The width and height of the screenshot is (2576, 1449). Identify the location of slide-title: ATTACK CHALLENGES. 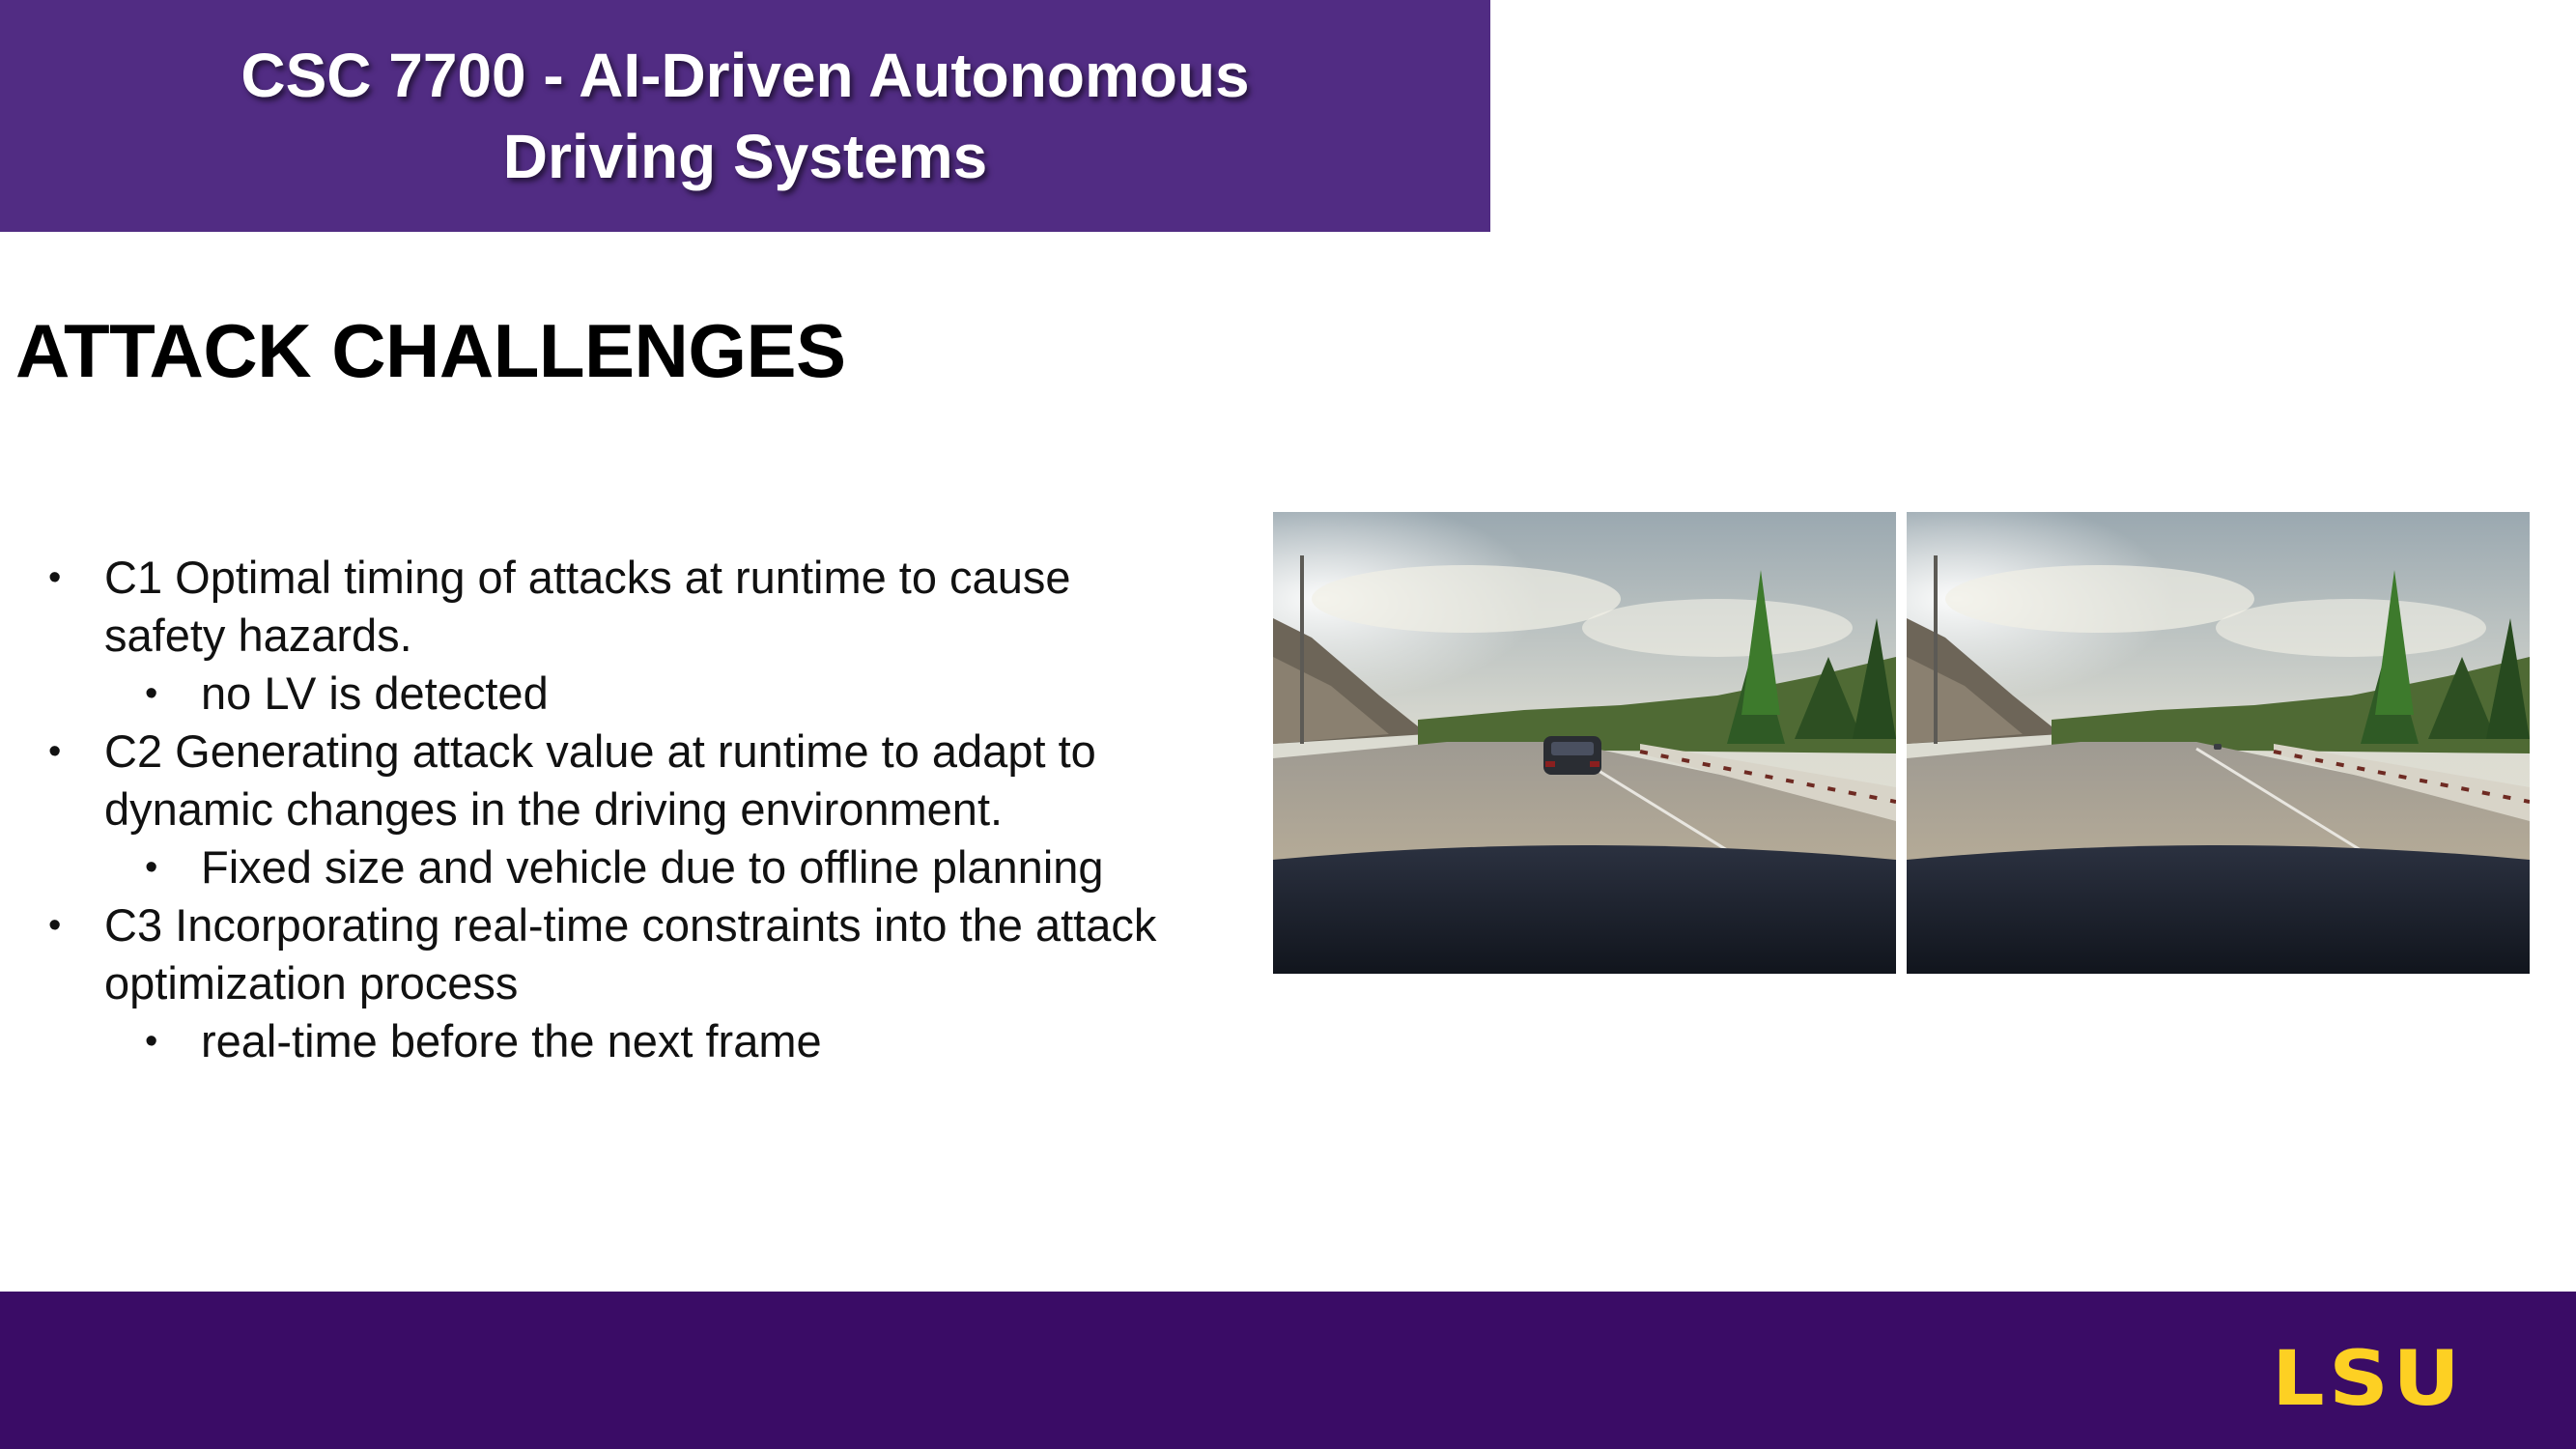
(430, 351).